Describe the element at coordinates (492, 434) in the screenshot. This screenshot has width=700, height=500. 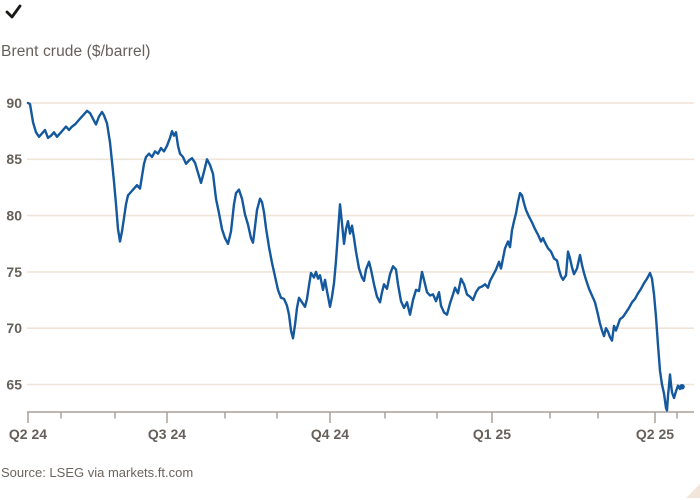
I see `x-tick-label-q1-25: Q1 25` at that location.